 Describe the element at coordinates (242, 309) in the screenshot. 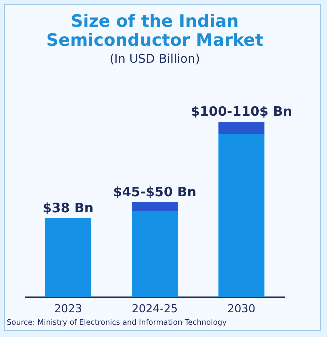

I see `x-tick-label: 2030` at that location.